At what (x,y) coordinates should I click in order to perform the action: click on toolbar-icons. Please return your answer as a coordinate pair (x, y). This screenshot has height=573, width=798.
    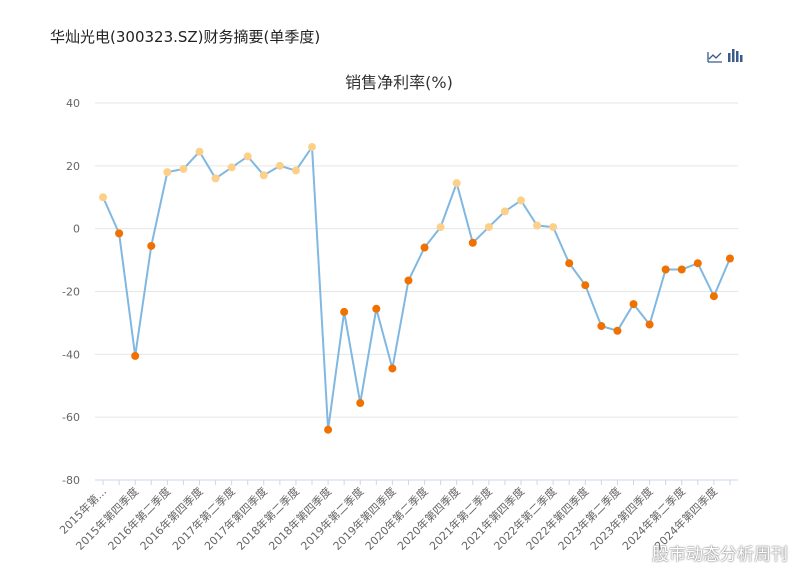
    Looking at the image, I should click on (725, 56).